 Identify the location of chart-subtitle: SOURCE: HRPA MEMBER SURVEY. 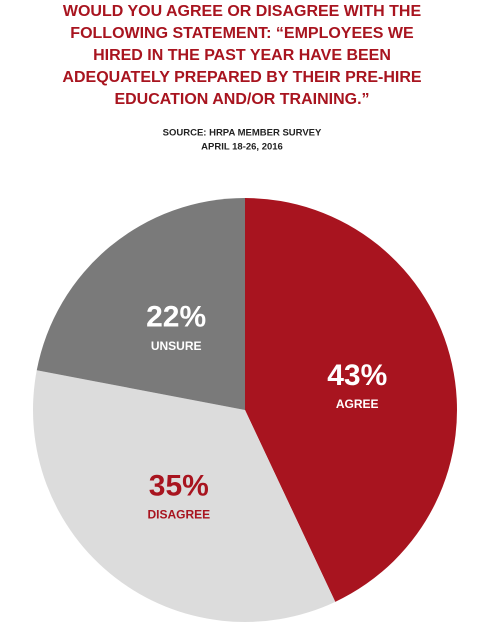
(242, 133).